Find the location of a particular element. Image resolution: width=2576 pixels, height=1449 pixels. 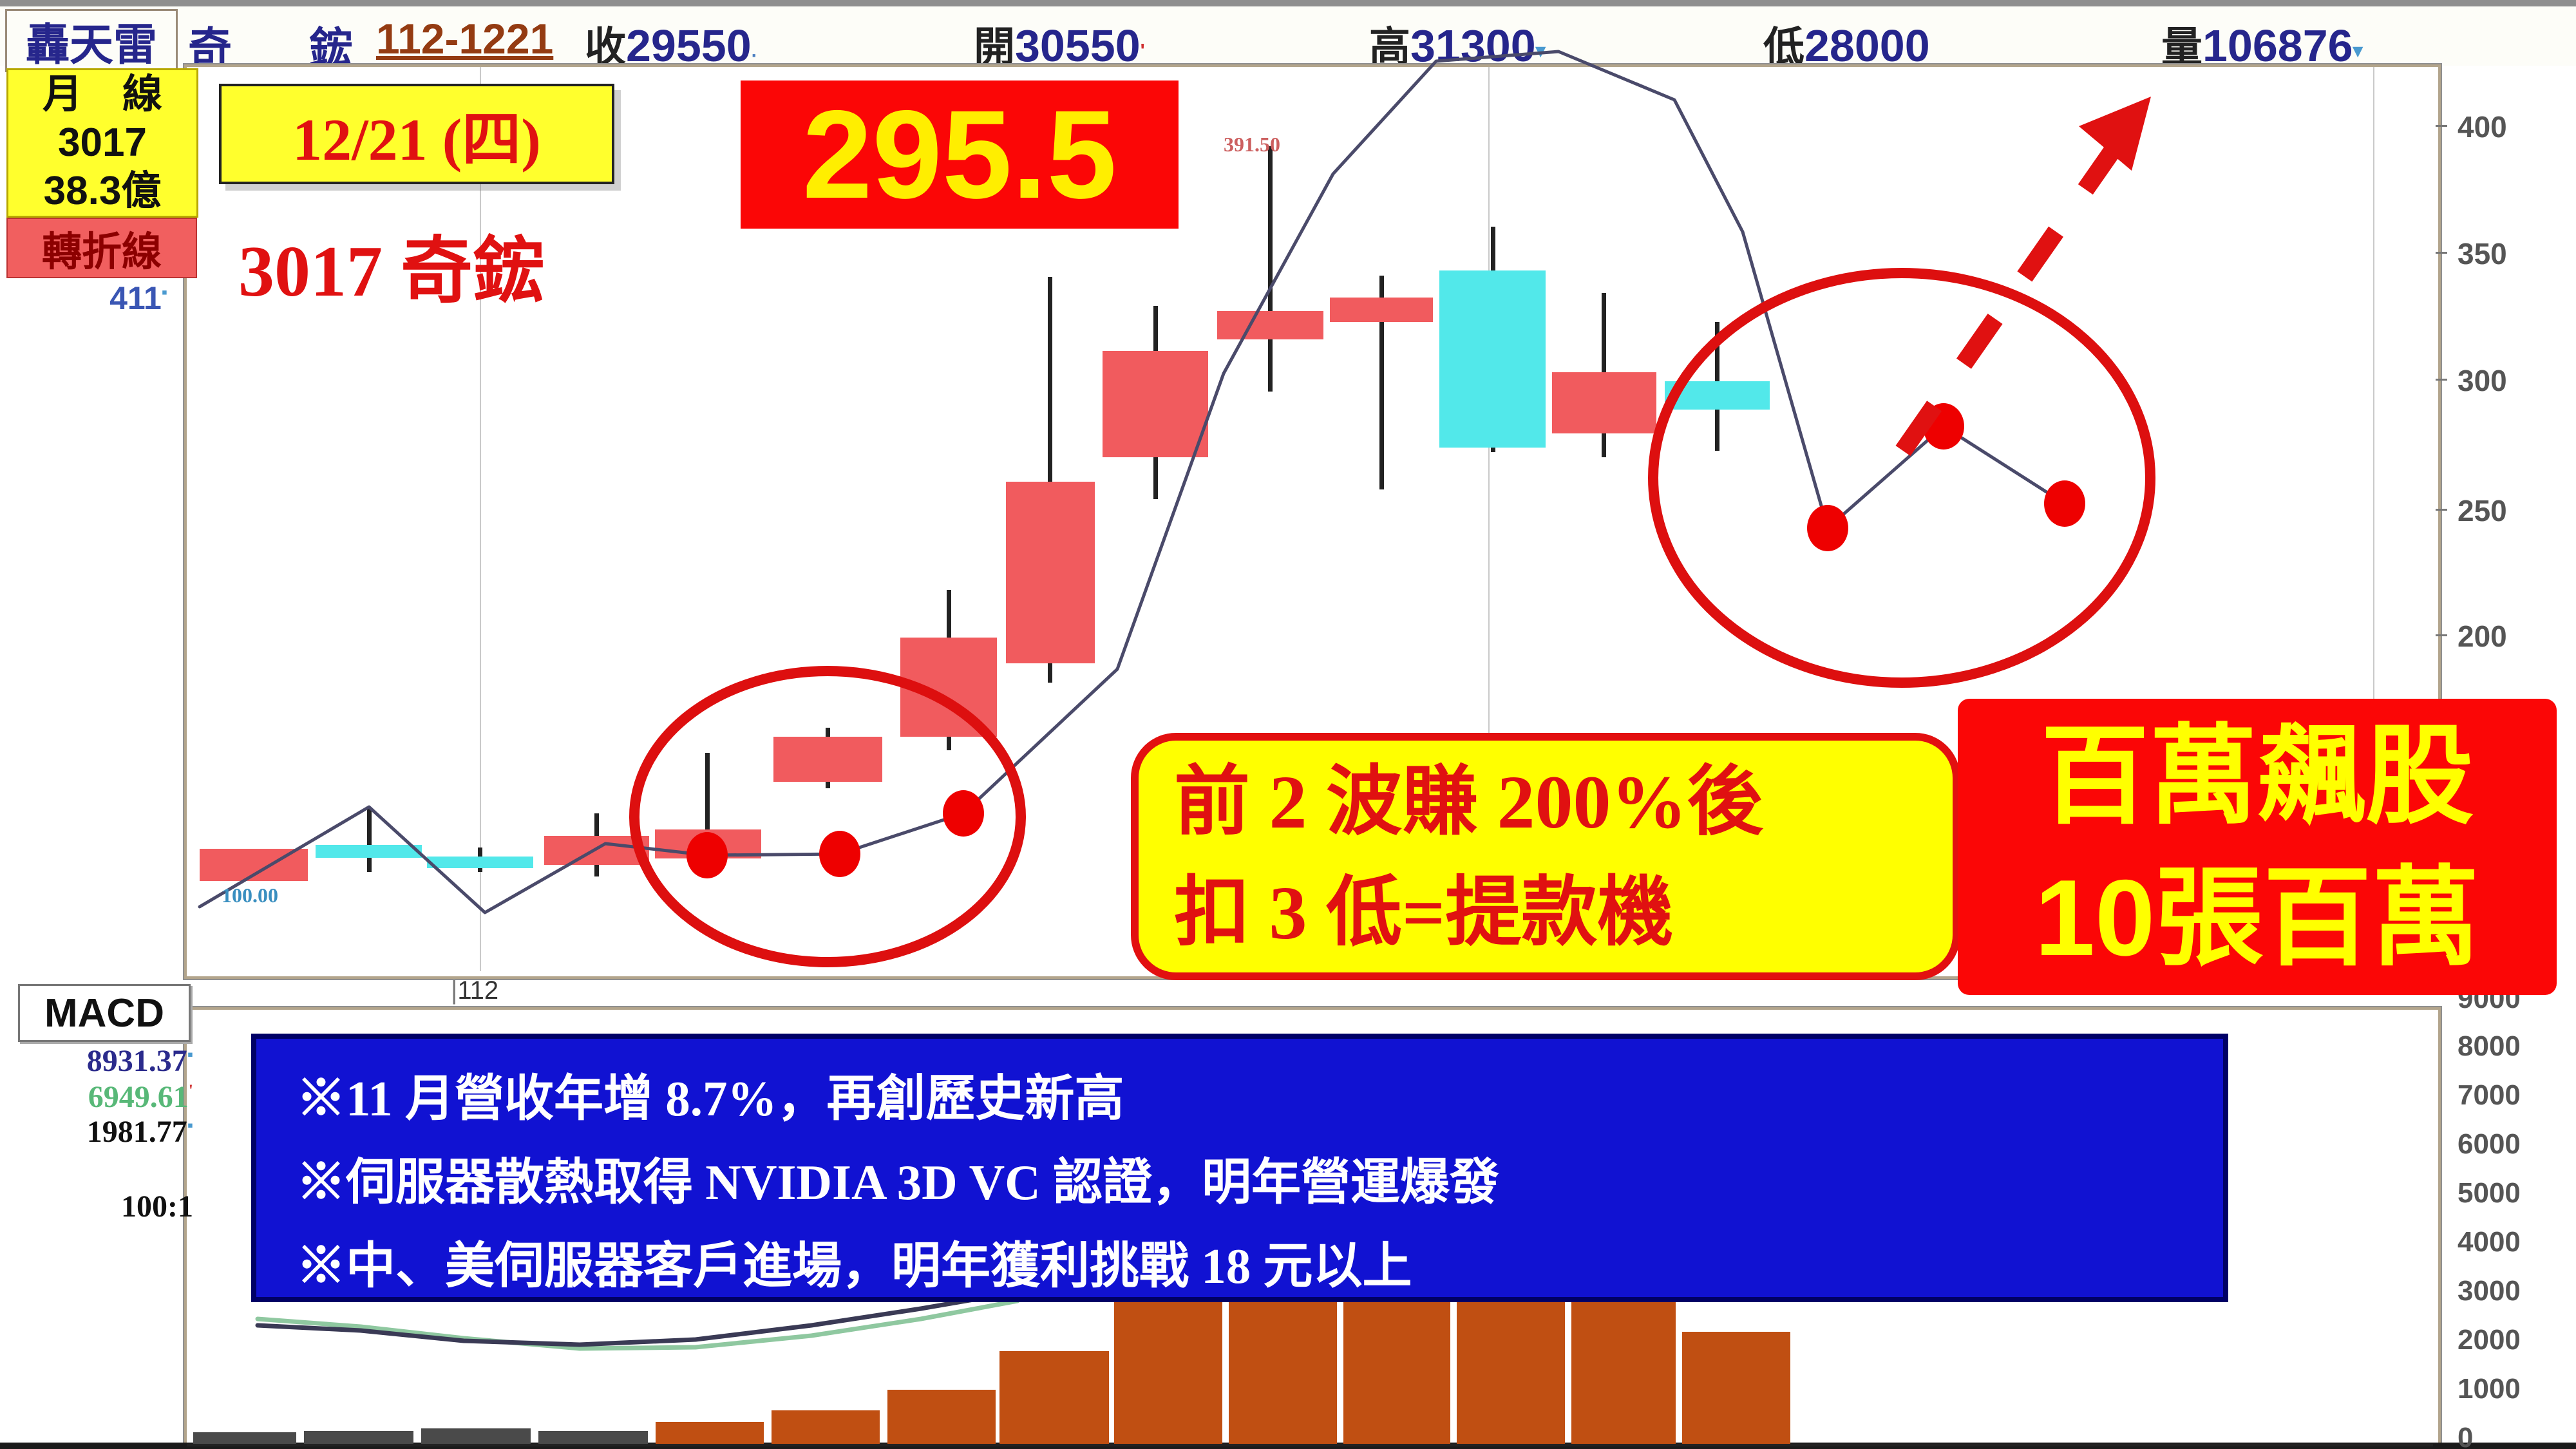

current-price-value: 295.5 is located at coordinates (959, 155).